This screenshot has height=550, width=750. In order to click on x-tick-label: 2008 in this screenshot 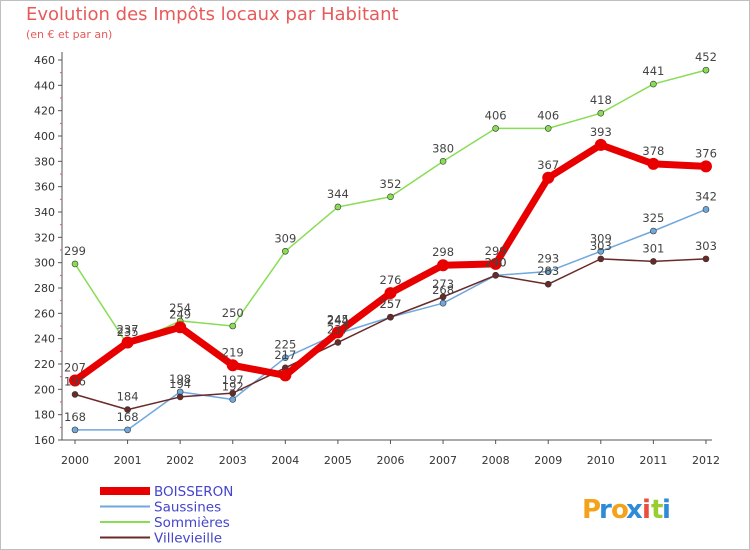, I will do `click(496, 460)`.